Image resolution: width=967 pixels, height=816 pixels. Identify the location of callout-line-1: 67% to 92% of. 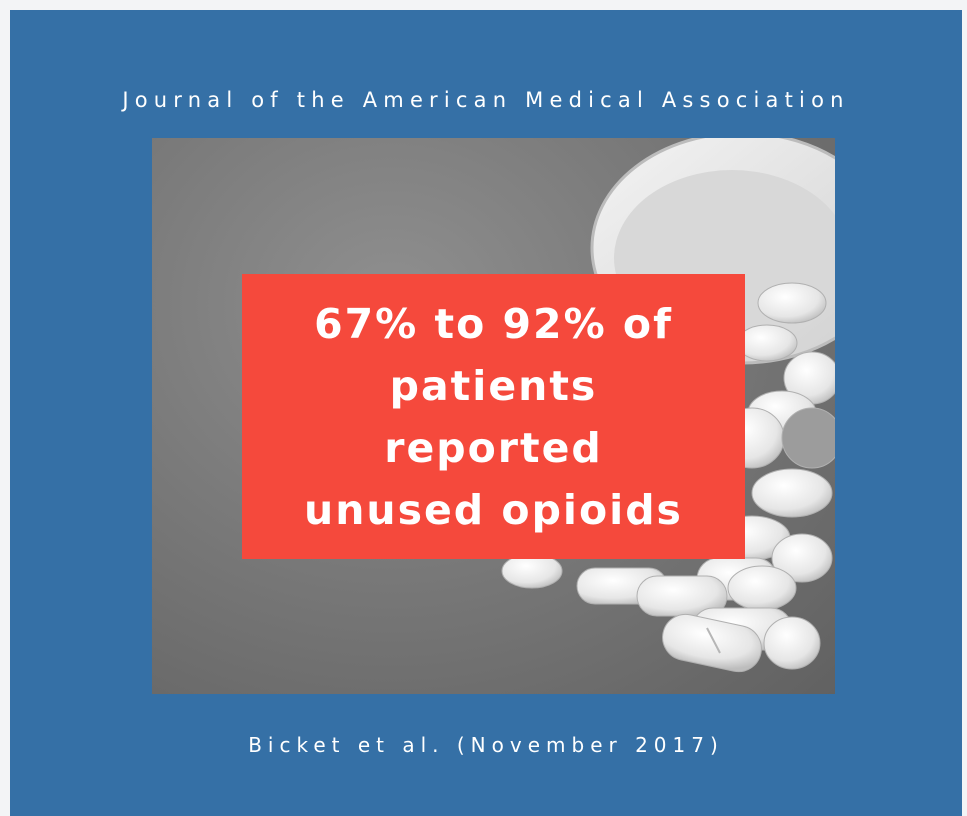
(493, 323).